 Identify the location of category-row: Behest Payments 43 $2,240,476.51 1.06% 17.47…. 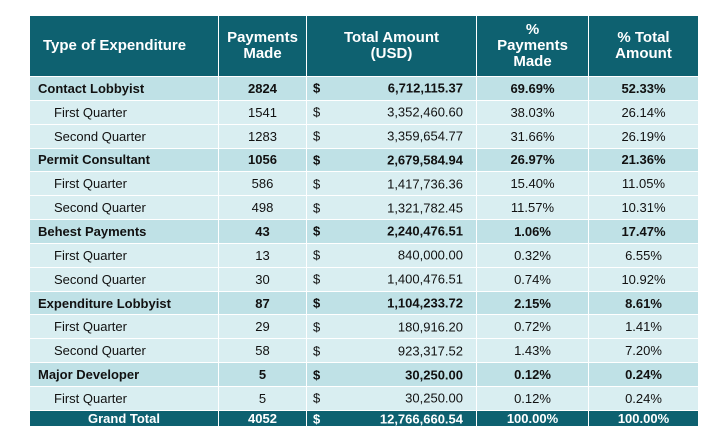
(364, 231).